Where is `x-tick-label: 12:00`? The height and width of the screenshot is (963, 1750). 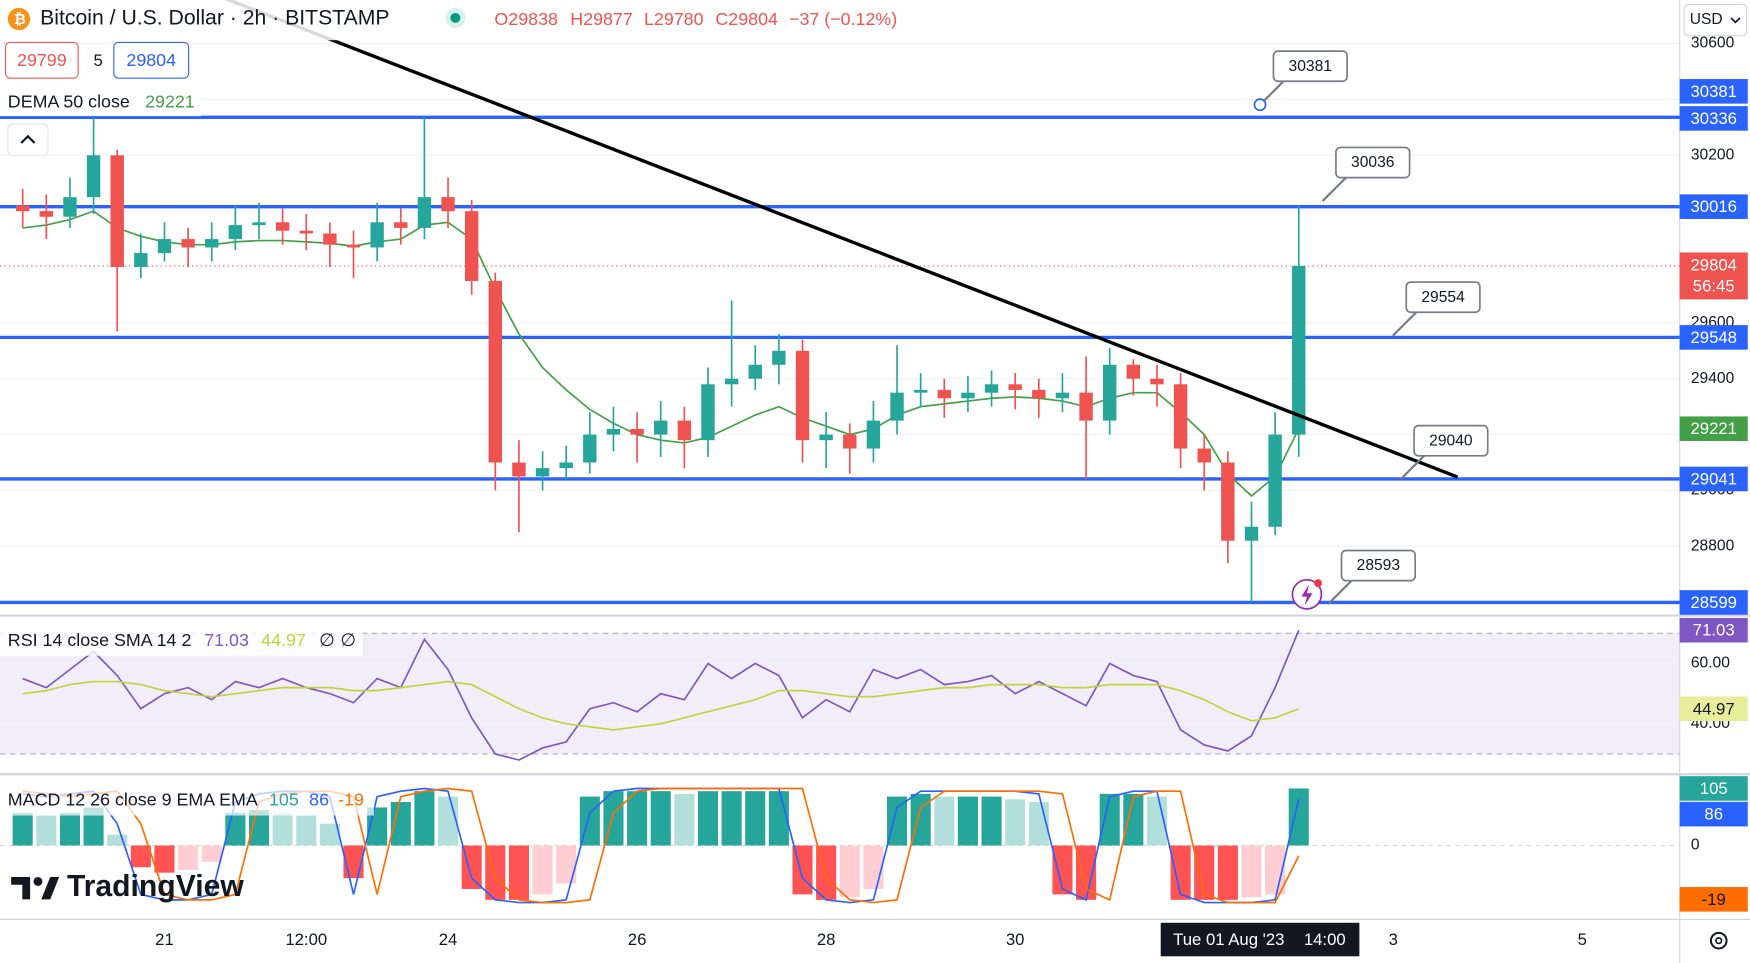 x-tick-label: 12:00 is located at coordinates (306, 939).